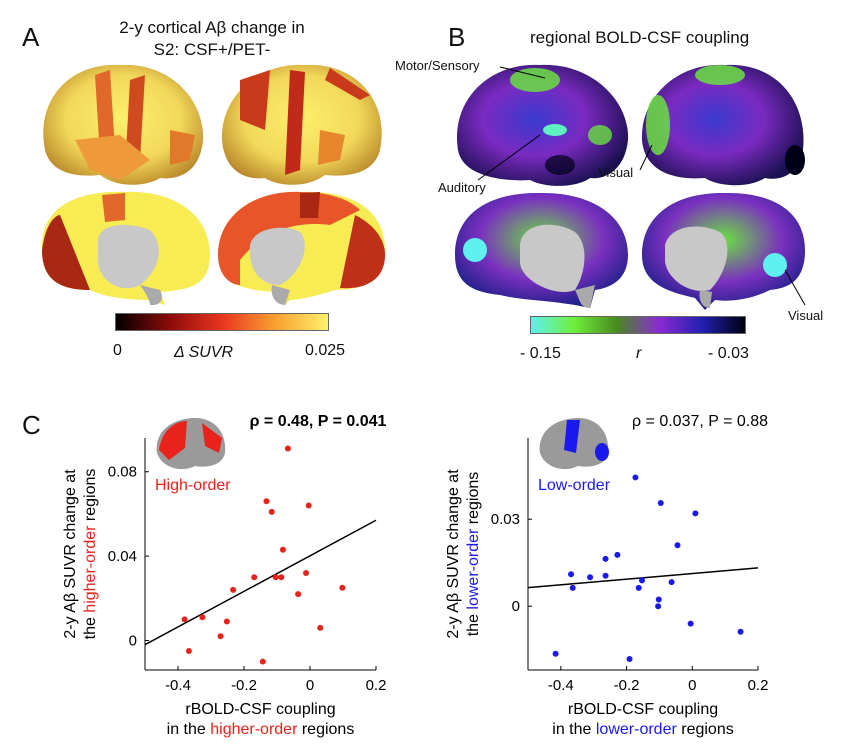 This screenshot has height=756, width=846. Describe the element at coordinates (204, 352) in the screenshot. I see `colorbar-a-quantity: Δ SUVR` at that location.